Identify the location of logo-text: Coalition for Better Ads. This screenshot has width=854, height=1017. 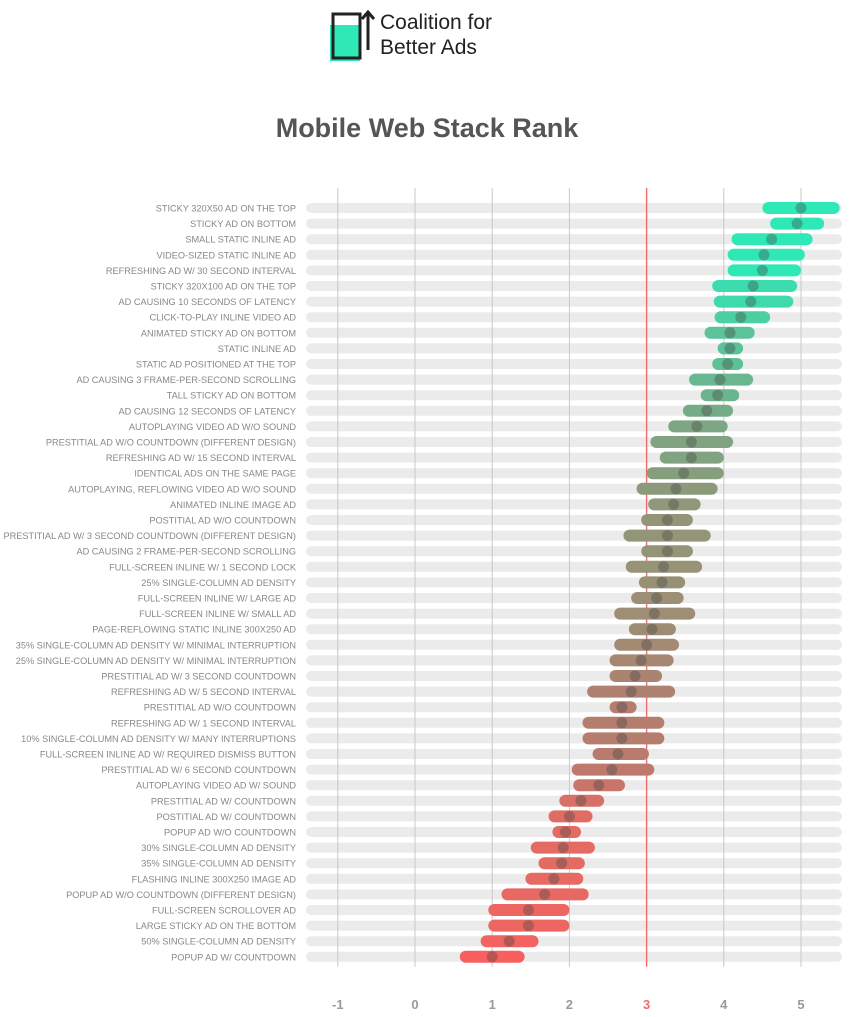
(436, 35).